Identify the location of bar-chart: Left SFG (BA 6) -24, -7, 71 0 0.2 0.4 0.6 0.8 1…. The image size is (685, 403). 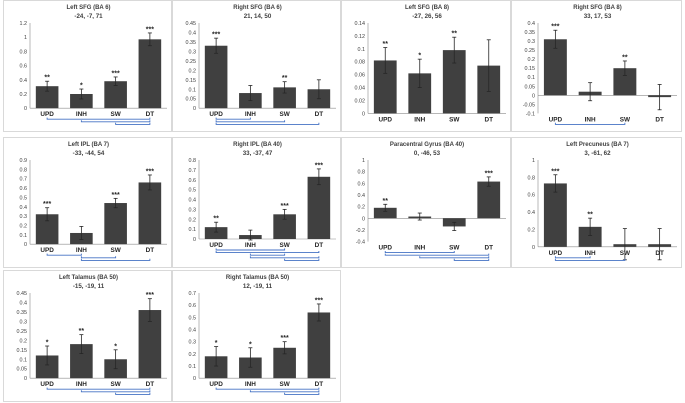
(93, 65).